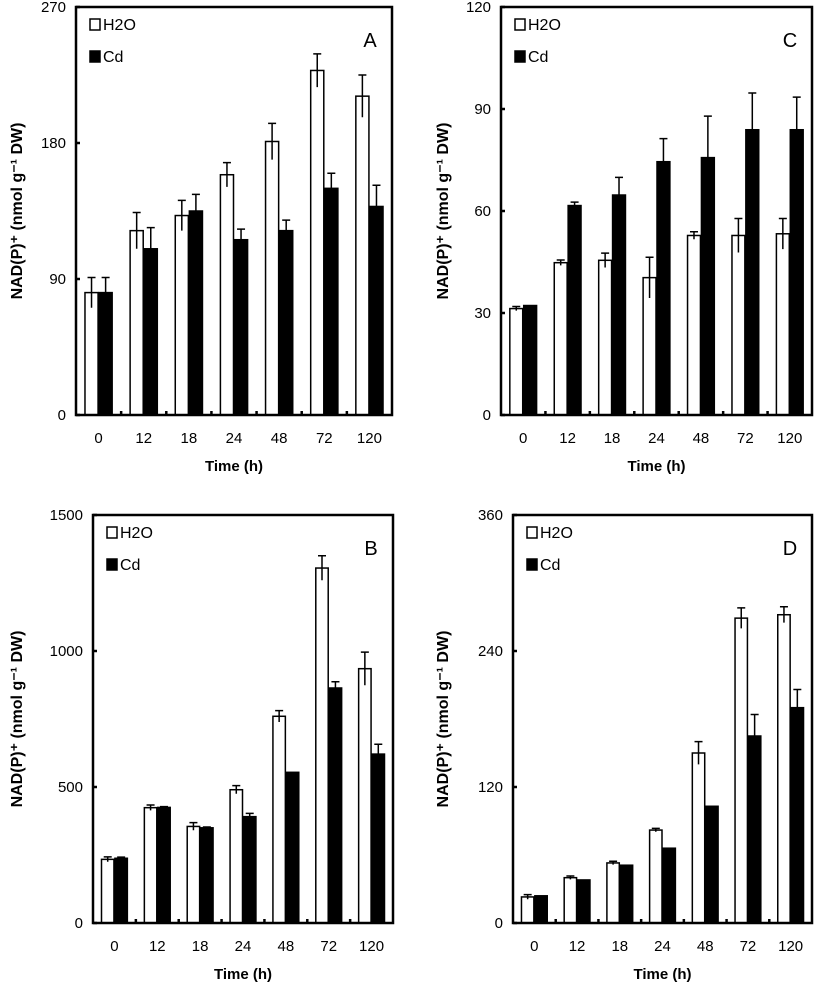 The image size is (817, 1000). I want to click on y-tick-label: 30, so click(482, 313).